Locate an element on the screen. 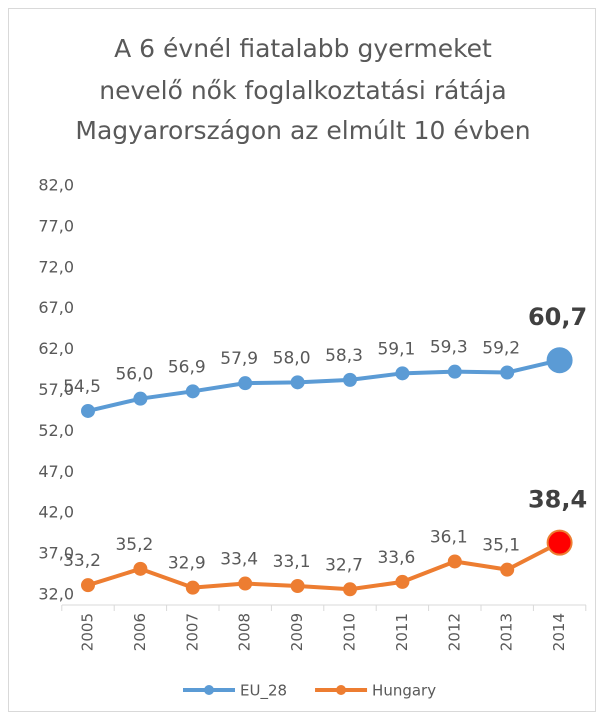  data-label: 56,9 is located at coordinates (187, 367).